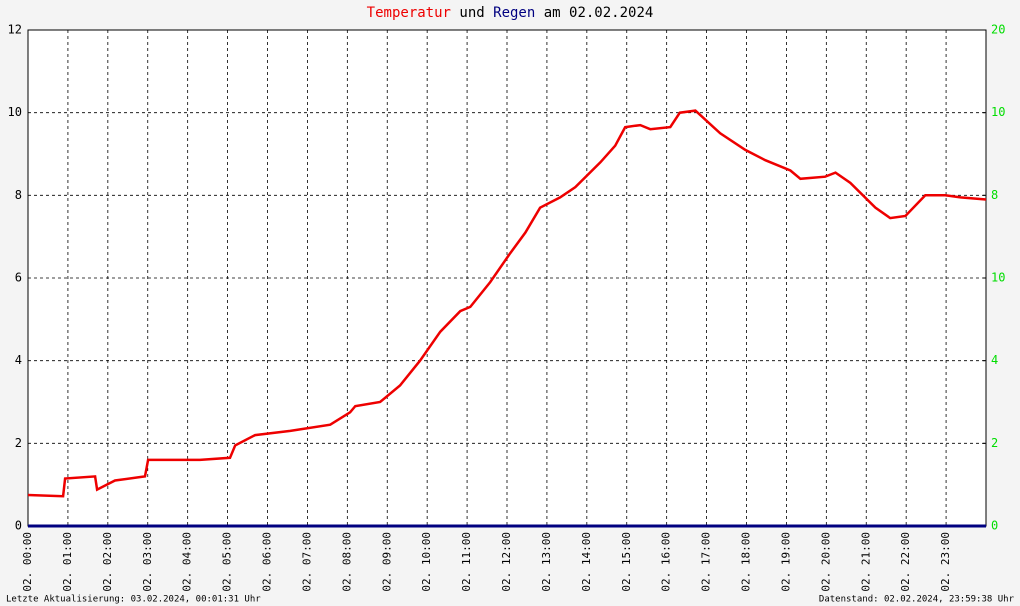  I want to click on x-tick-label: 02. 08:00, so click(346, 562).